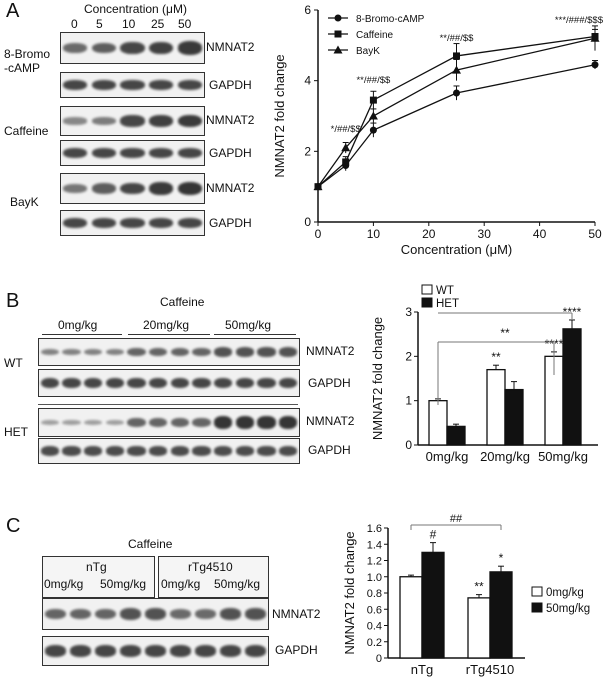 The width and height of the screenshot is (609, 685). What do you see at coordinates (579, 20) in the screenshot?
I see `annotation: ***/###/$$$` at bounding box center [579, 20].